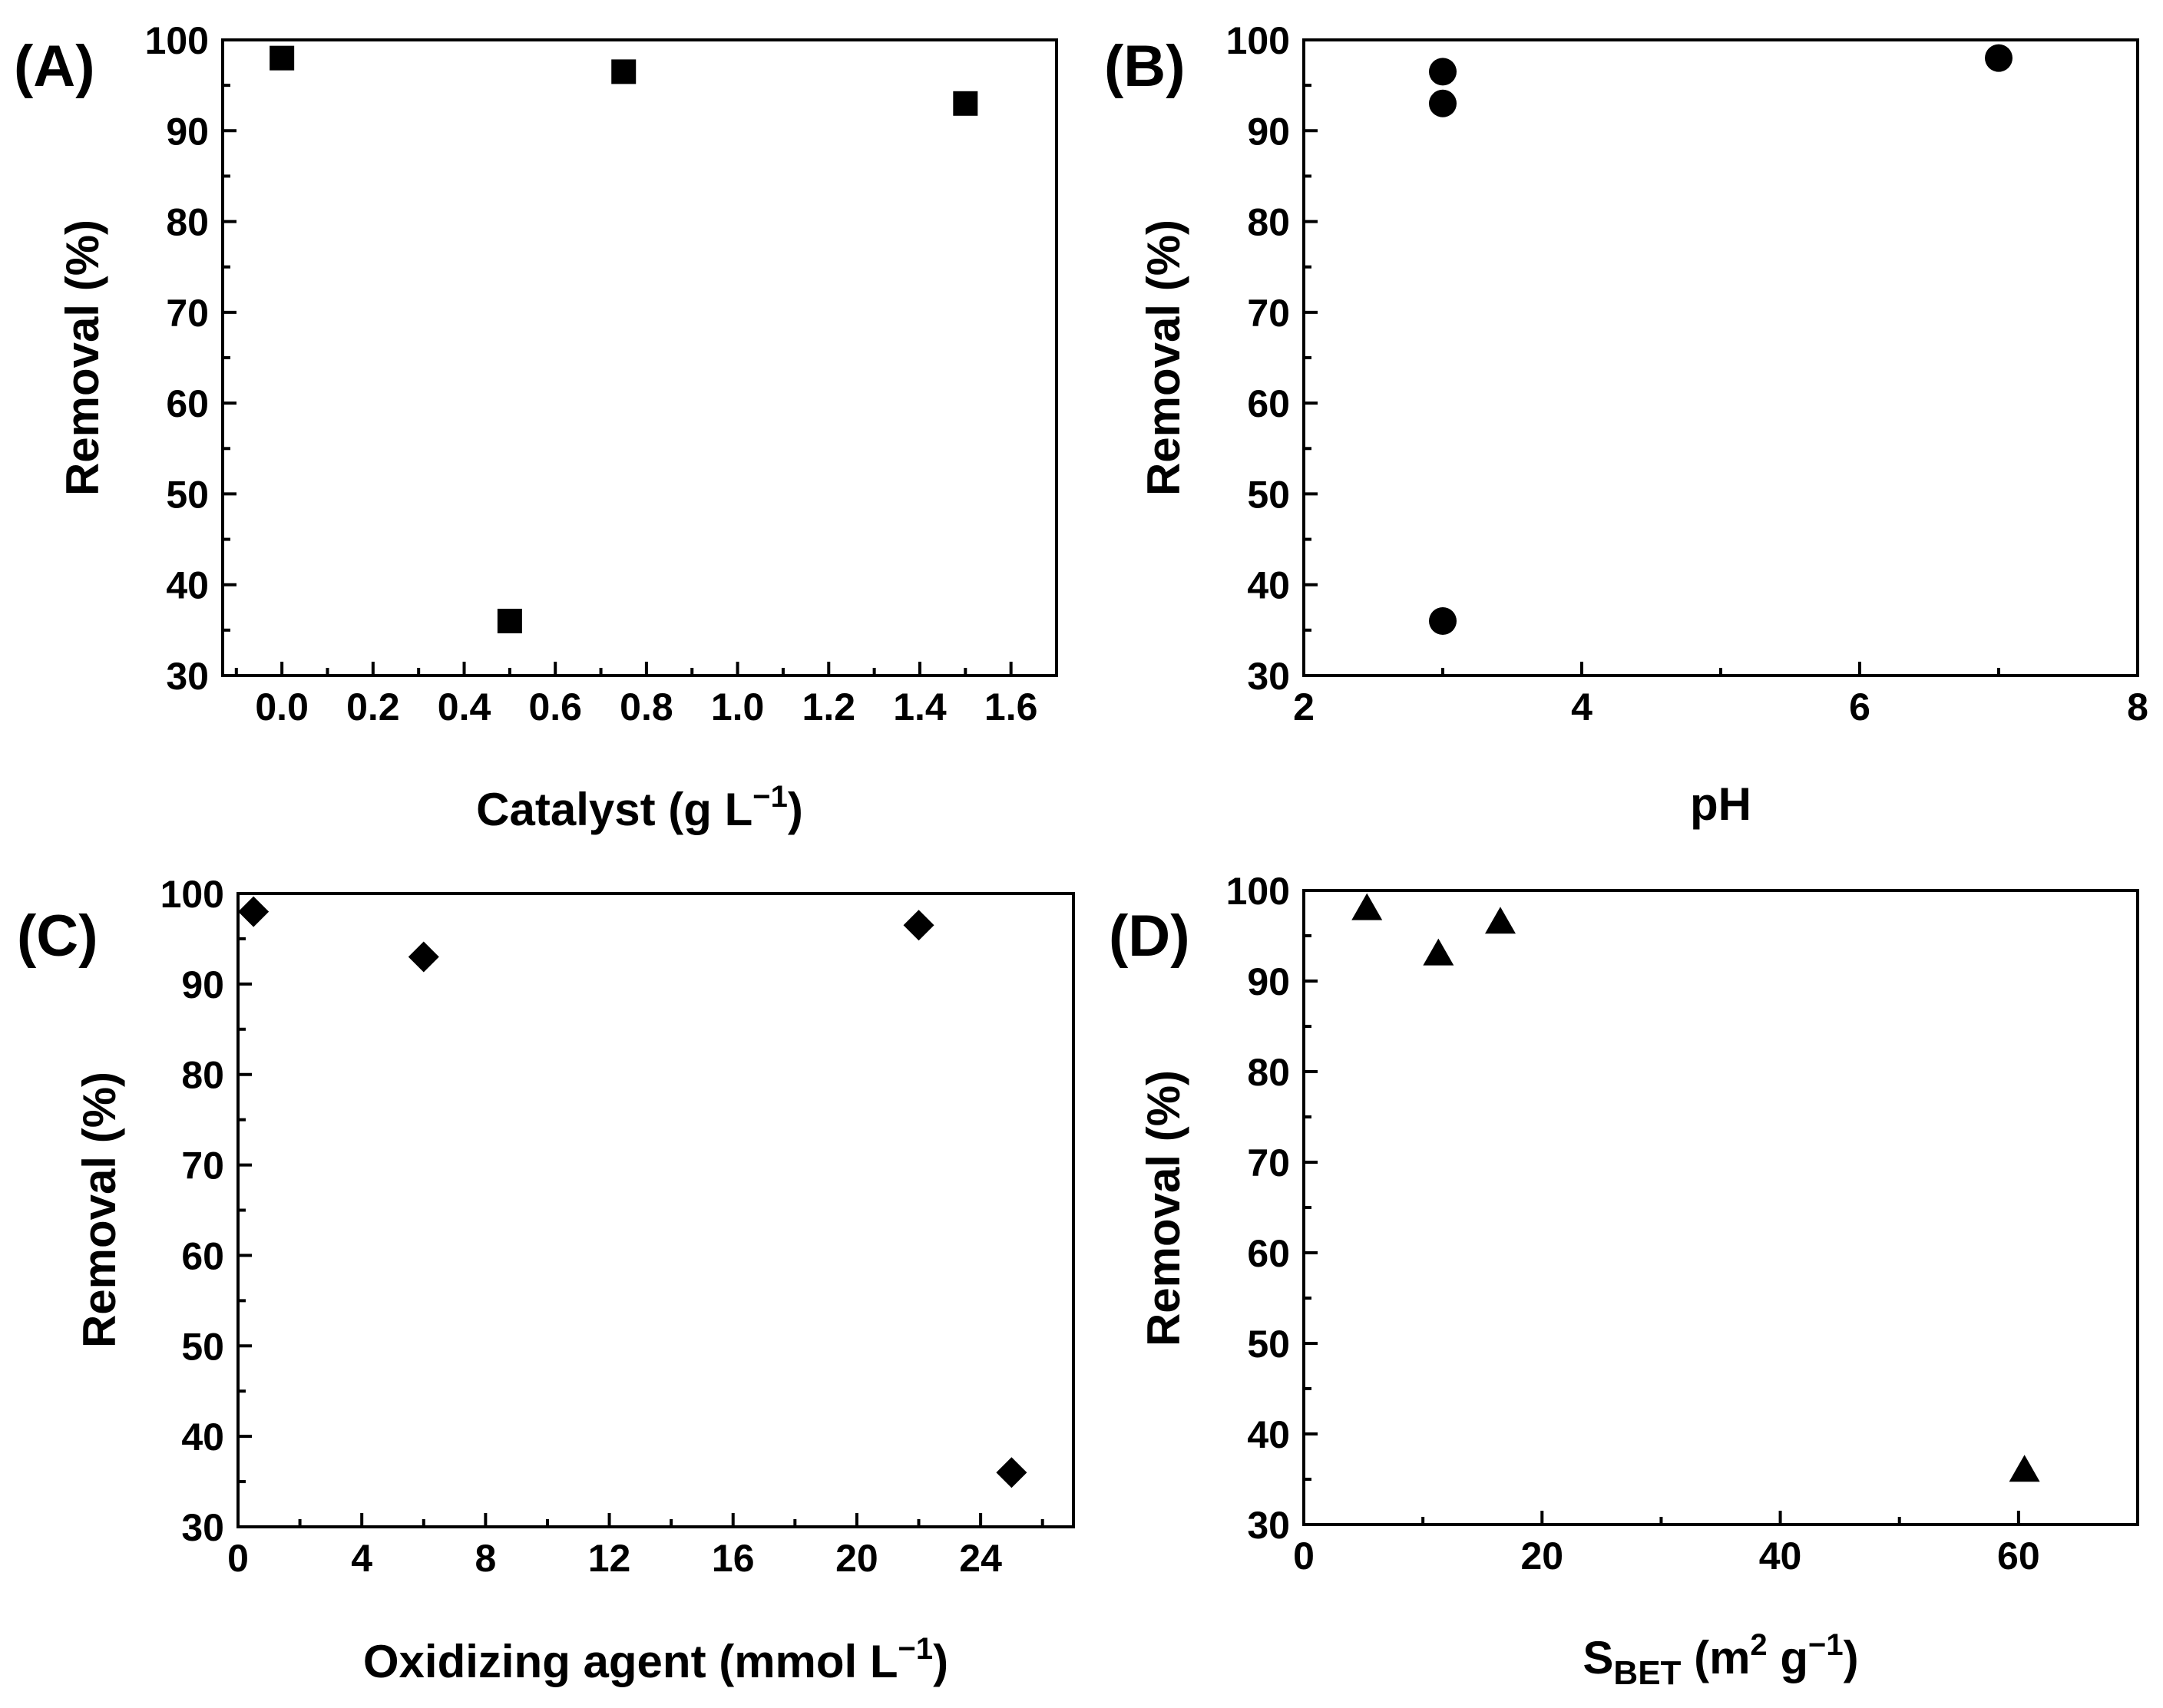 The height and width of the screenshot is (1708, 2163). I want to click on panel-a-x-axis-title: Catalyst (g L−1), so click(639, 807).